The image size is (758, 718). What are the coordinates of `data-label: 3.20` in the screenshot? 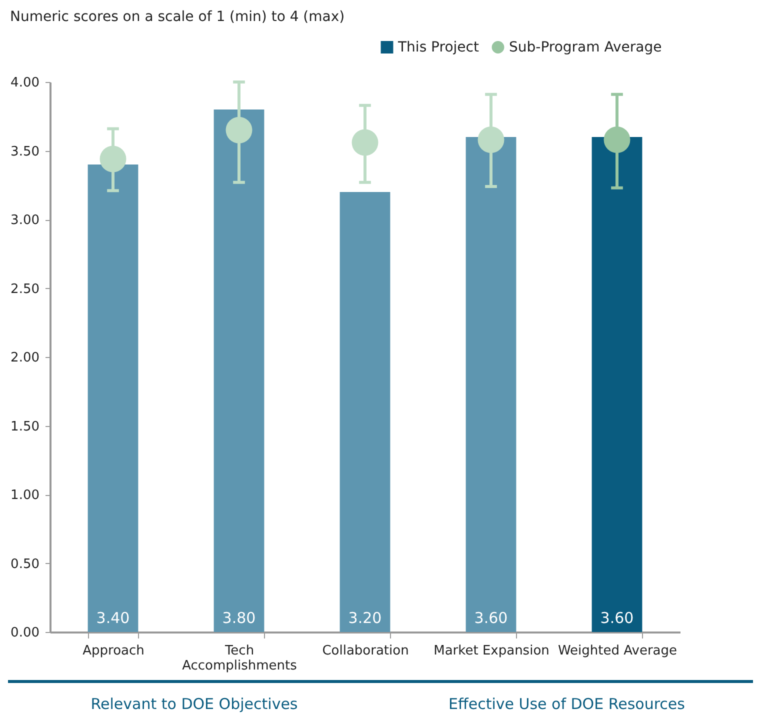 It's located at (365, 618).